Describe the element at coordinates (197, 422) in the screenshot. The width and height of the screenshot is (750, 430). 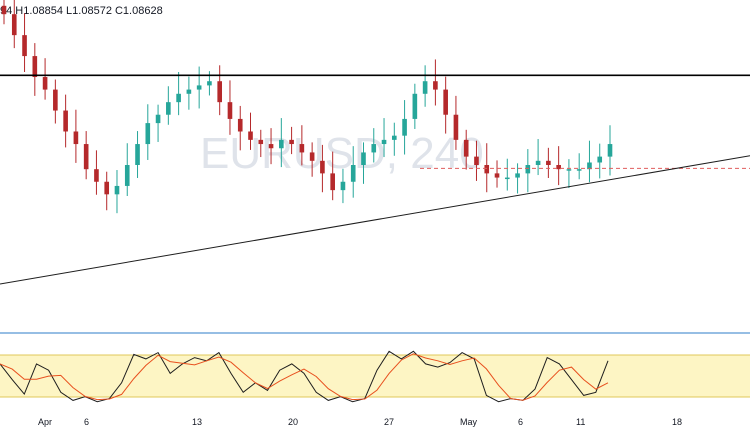
I see `x-tick-label: 13` at that location.